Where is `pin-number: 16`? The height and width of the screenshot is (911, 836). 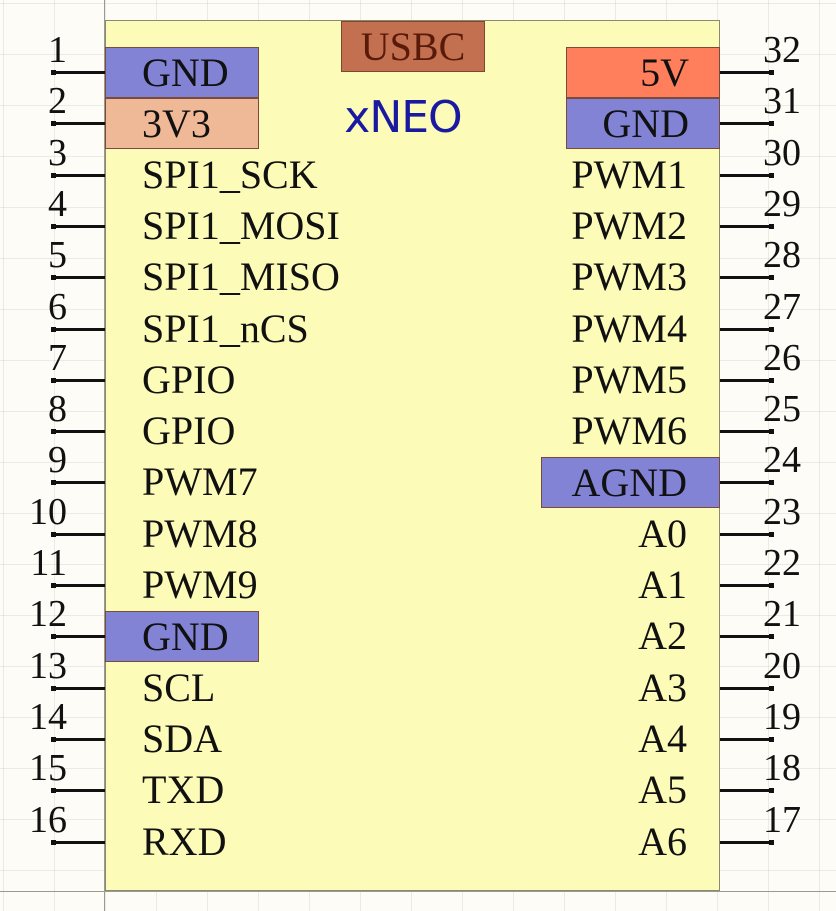 pin-number: 16 is located at coordinates (48, 820).